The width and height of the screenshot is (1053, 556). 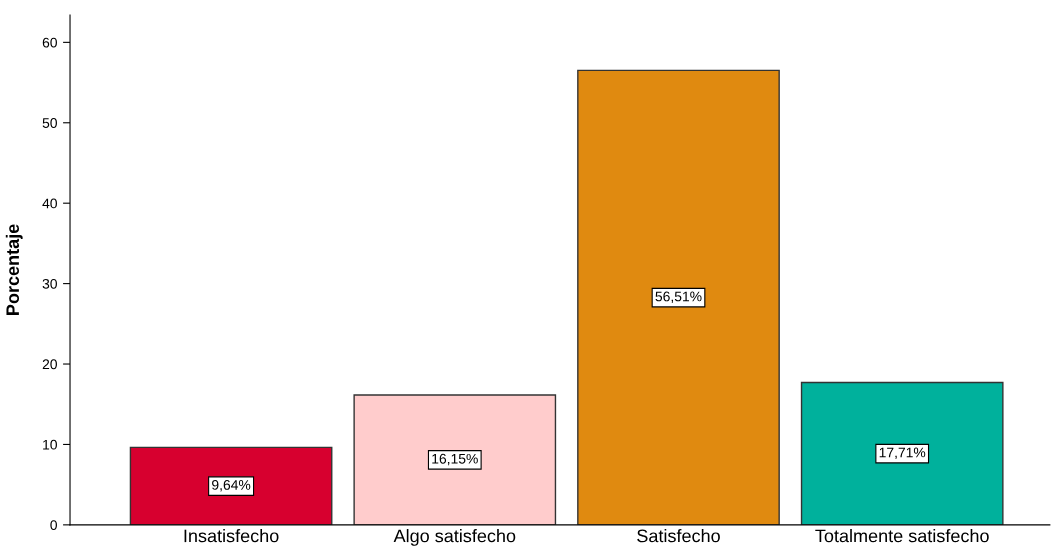 I want to click on y-tick-label: 30, so click(x=49, y=283).